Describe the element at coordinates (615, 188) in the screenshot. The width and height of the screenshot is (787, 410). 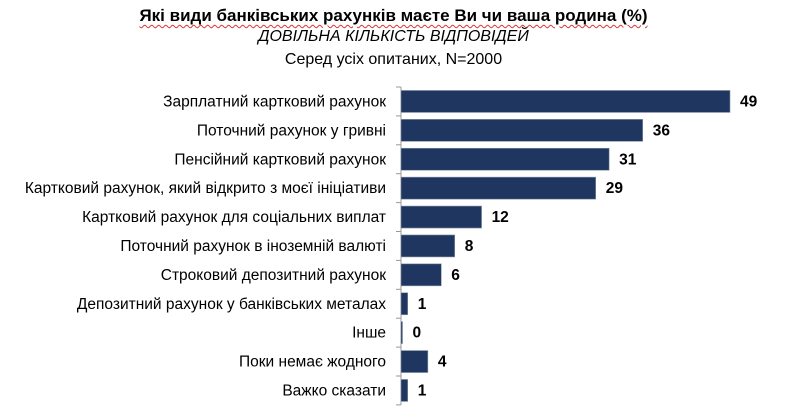
I see `data-label: 29` at that location.